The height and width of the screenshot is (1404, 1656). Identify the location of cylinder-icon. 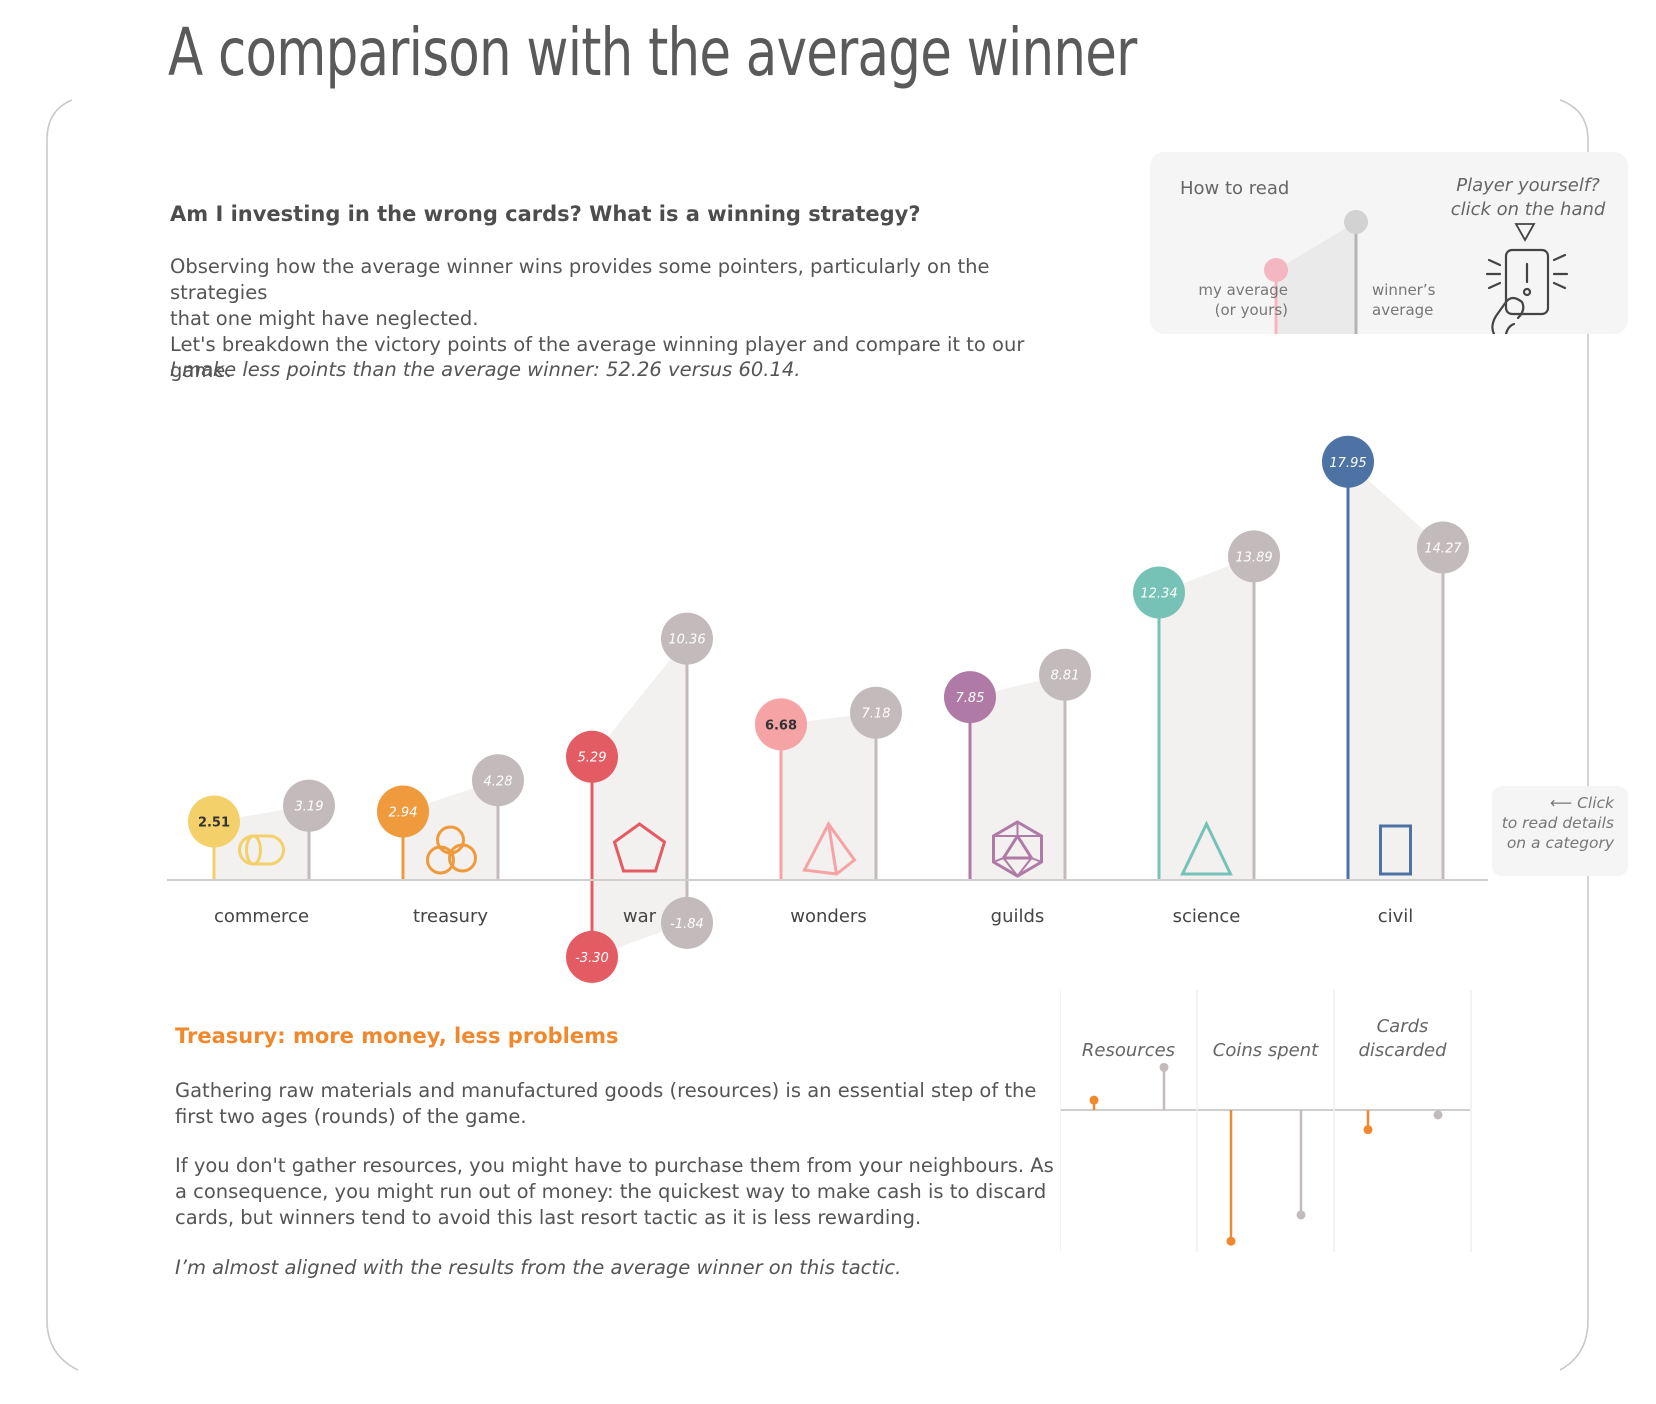
(261, 850).